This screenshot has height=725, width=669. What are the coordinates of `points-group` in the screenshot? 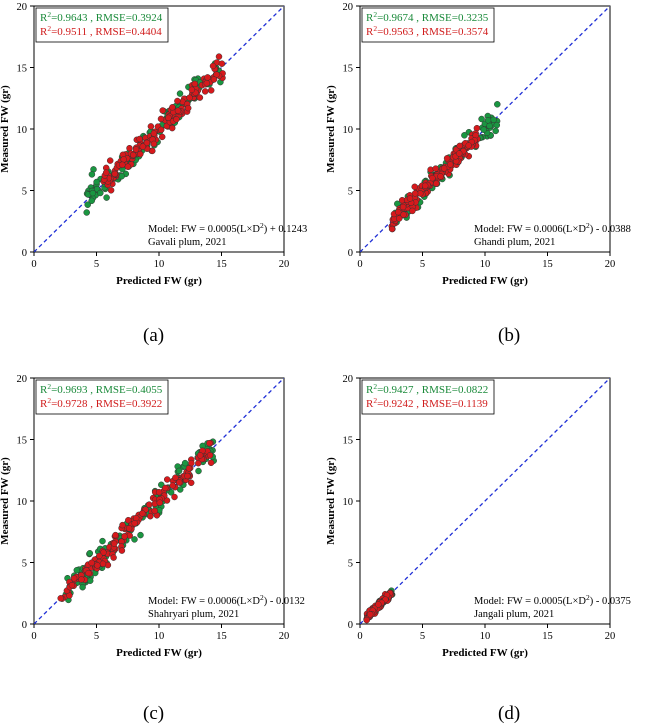 It's located at (137, 521).